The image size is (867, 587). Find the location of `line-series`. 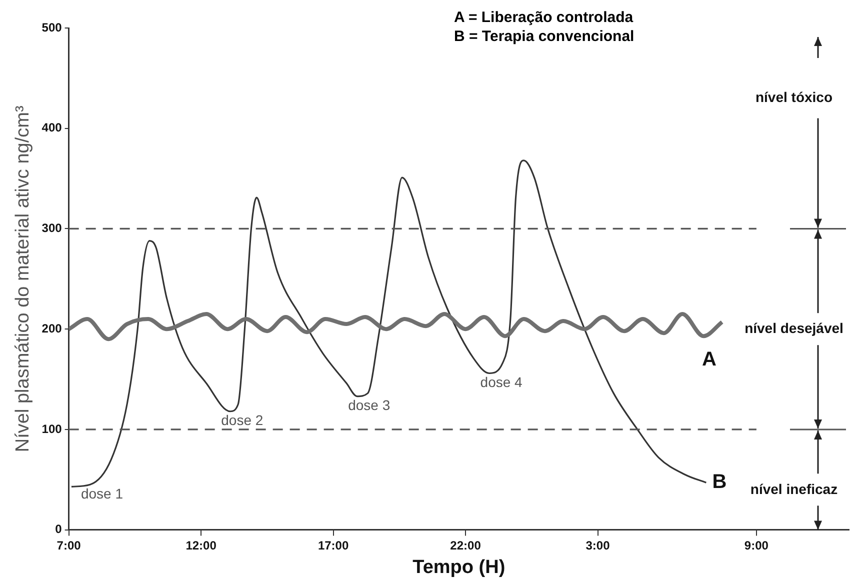

line-series is located at coordinates (396, 327).